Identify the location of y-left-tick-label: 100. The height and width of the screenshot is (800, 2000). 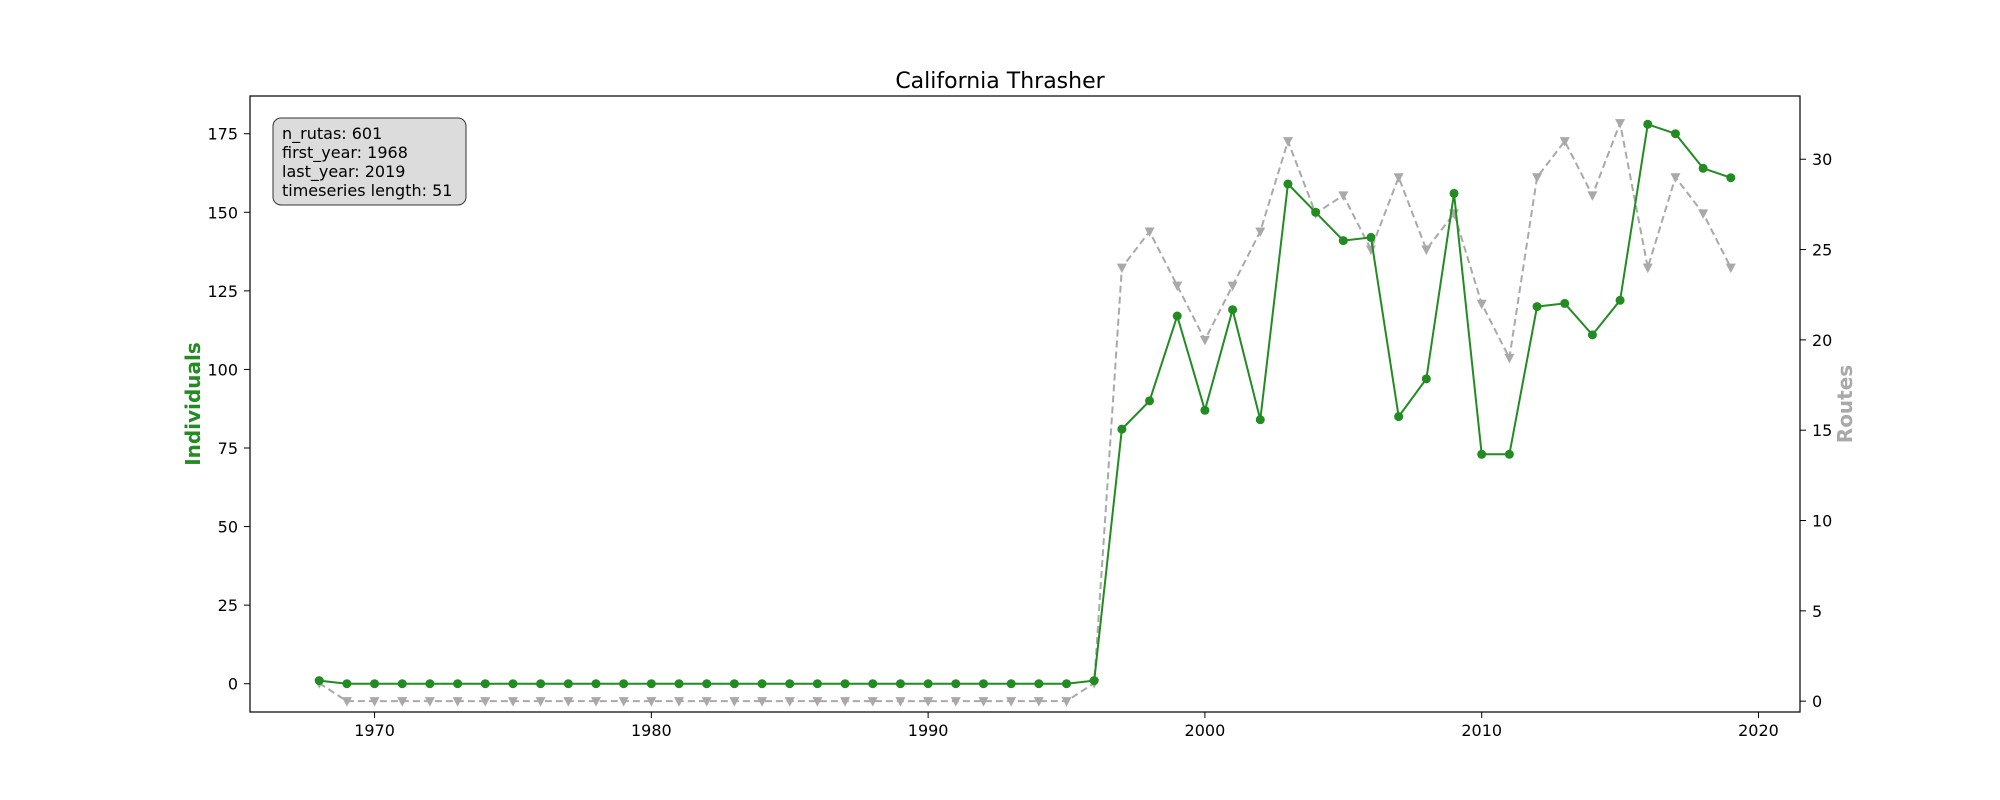
(222, 369).